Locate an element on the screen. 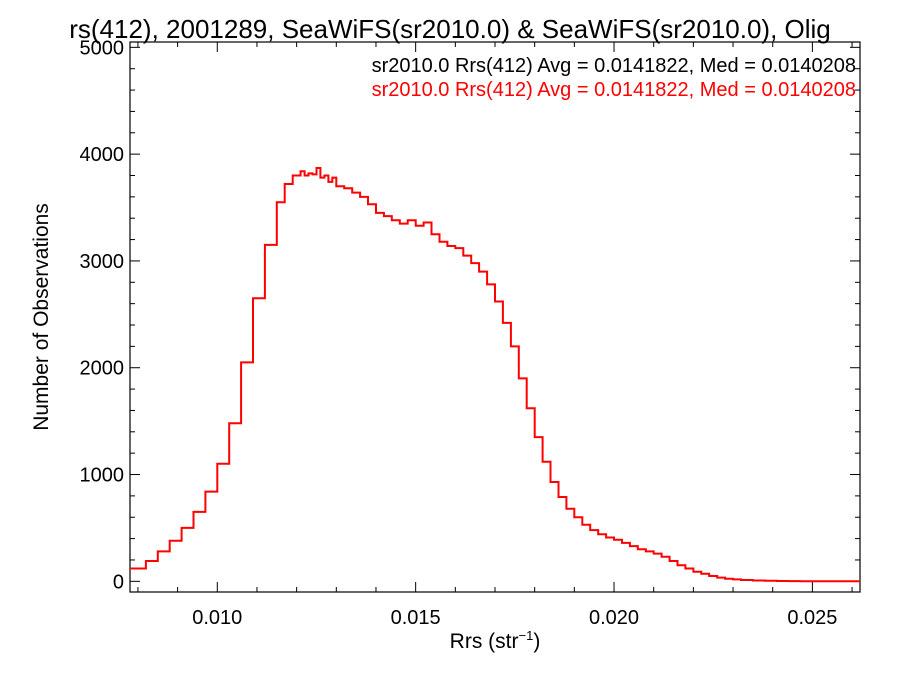  x-axis-label-main: Rrs (str is located at coordinates (484, 641).